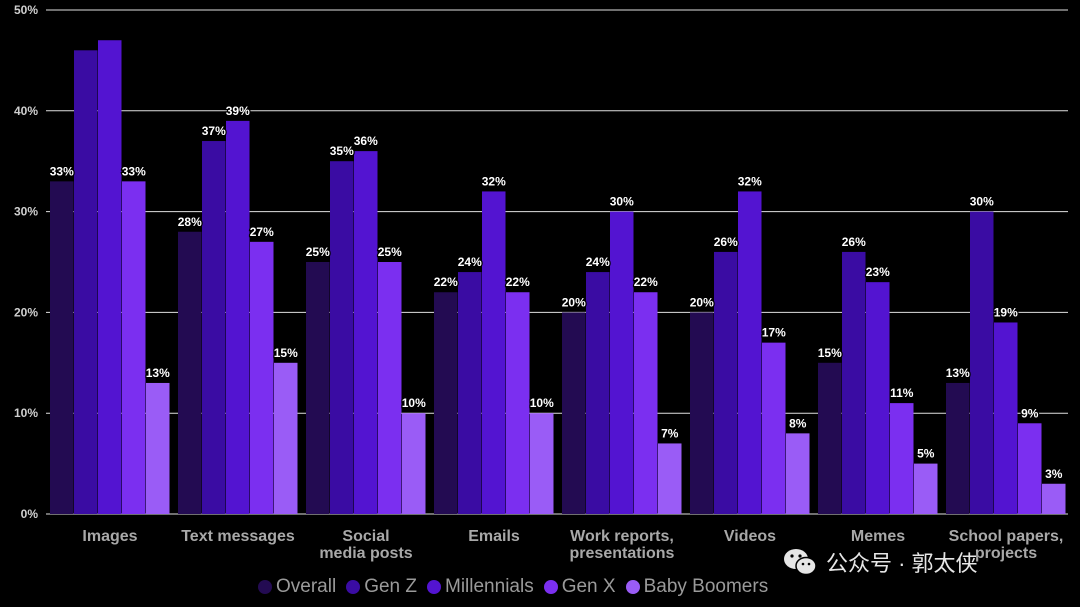  I want to click on data-label: 24%, so click(470, 262).